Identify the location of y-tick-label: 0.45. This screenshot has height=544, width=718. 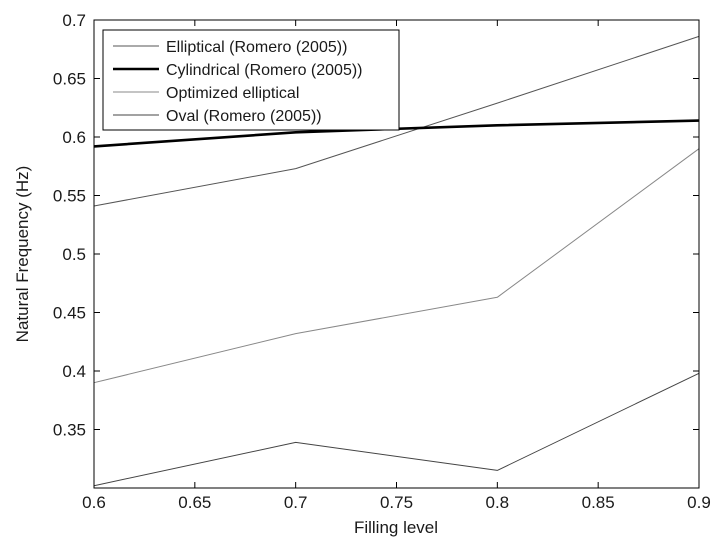
(69, 313).